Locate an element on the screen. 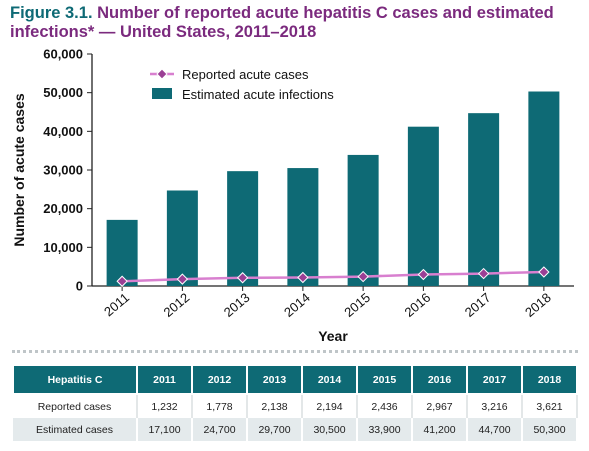  table-header-cell: 2017 is located at coordinates (494, 379).